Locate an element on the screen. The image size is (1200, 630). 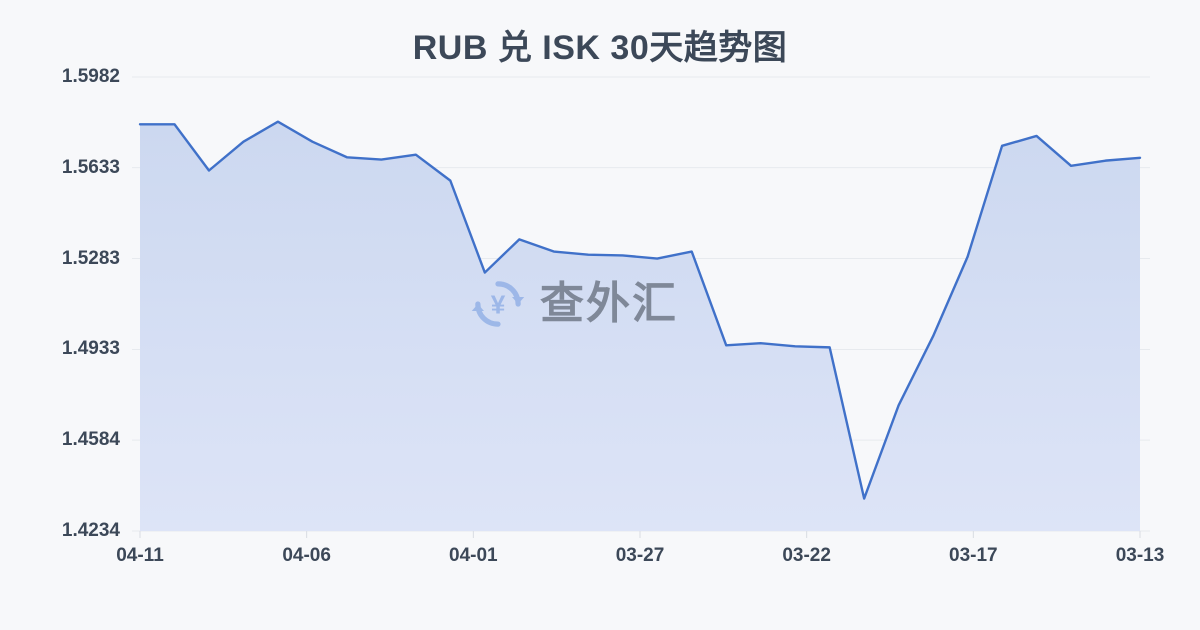
x-axis-tick-label: 04-01 is located at coordinates (473, 555).